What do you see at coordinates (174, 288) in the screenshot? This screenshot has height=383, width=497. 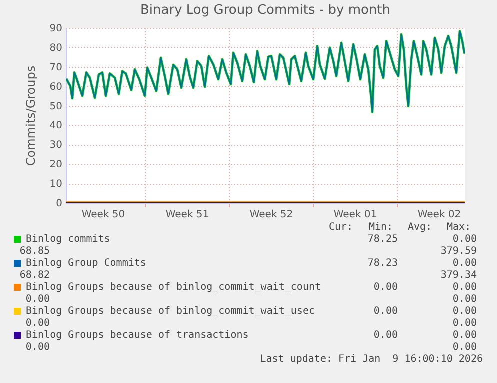 I see `legend-label: Binlog Groups because of binlog_commit_wait_count` at bounding box center [174, 288].